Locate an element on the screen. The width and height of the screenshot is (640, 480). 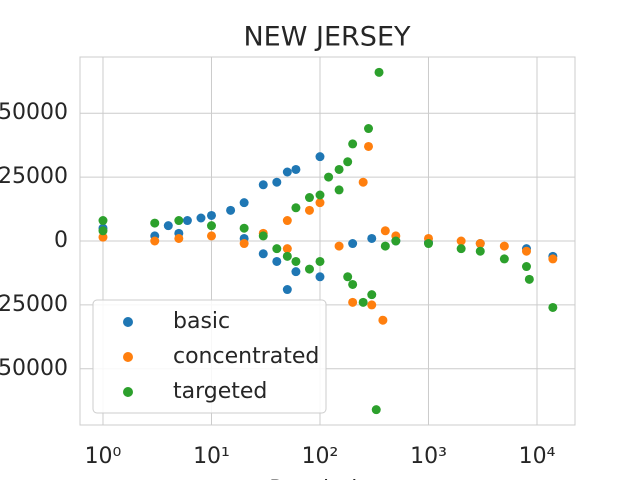
x-axis-label: Population is located at coordinates (327, 478).